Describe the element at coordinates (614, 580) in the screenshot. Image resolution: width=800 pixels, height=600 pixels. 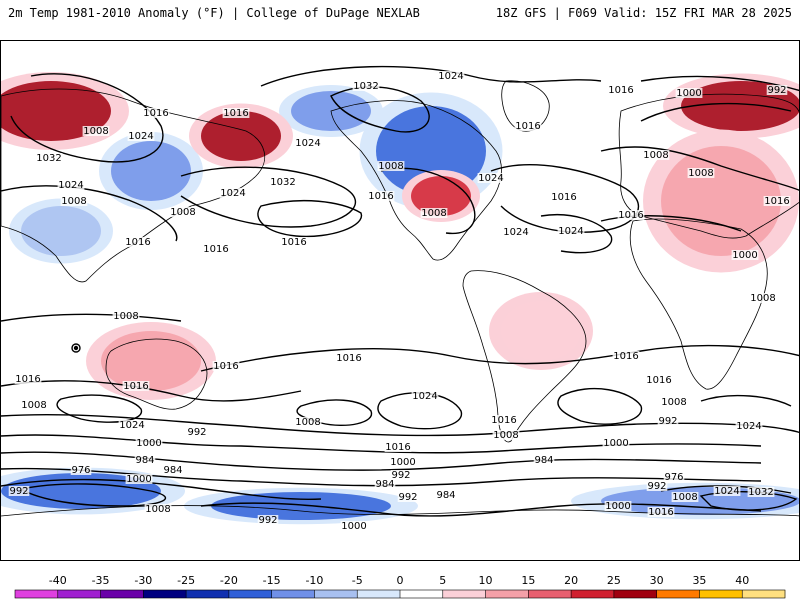
I see `color-scale-tick-label: 25` at that location.